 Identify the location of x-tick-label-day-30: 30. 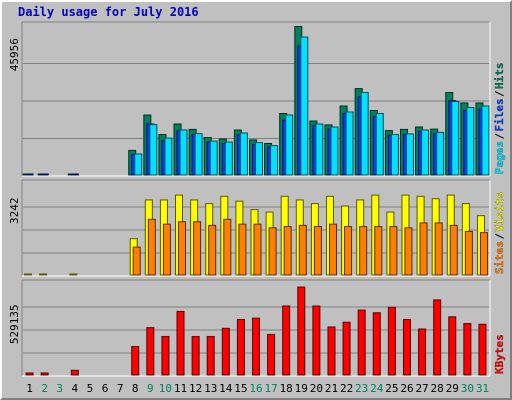
(467, 388).